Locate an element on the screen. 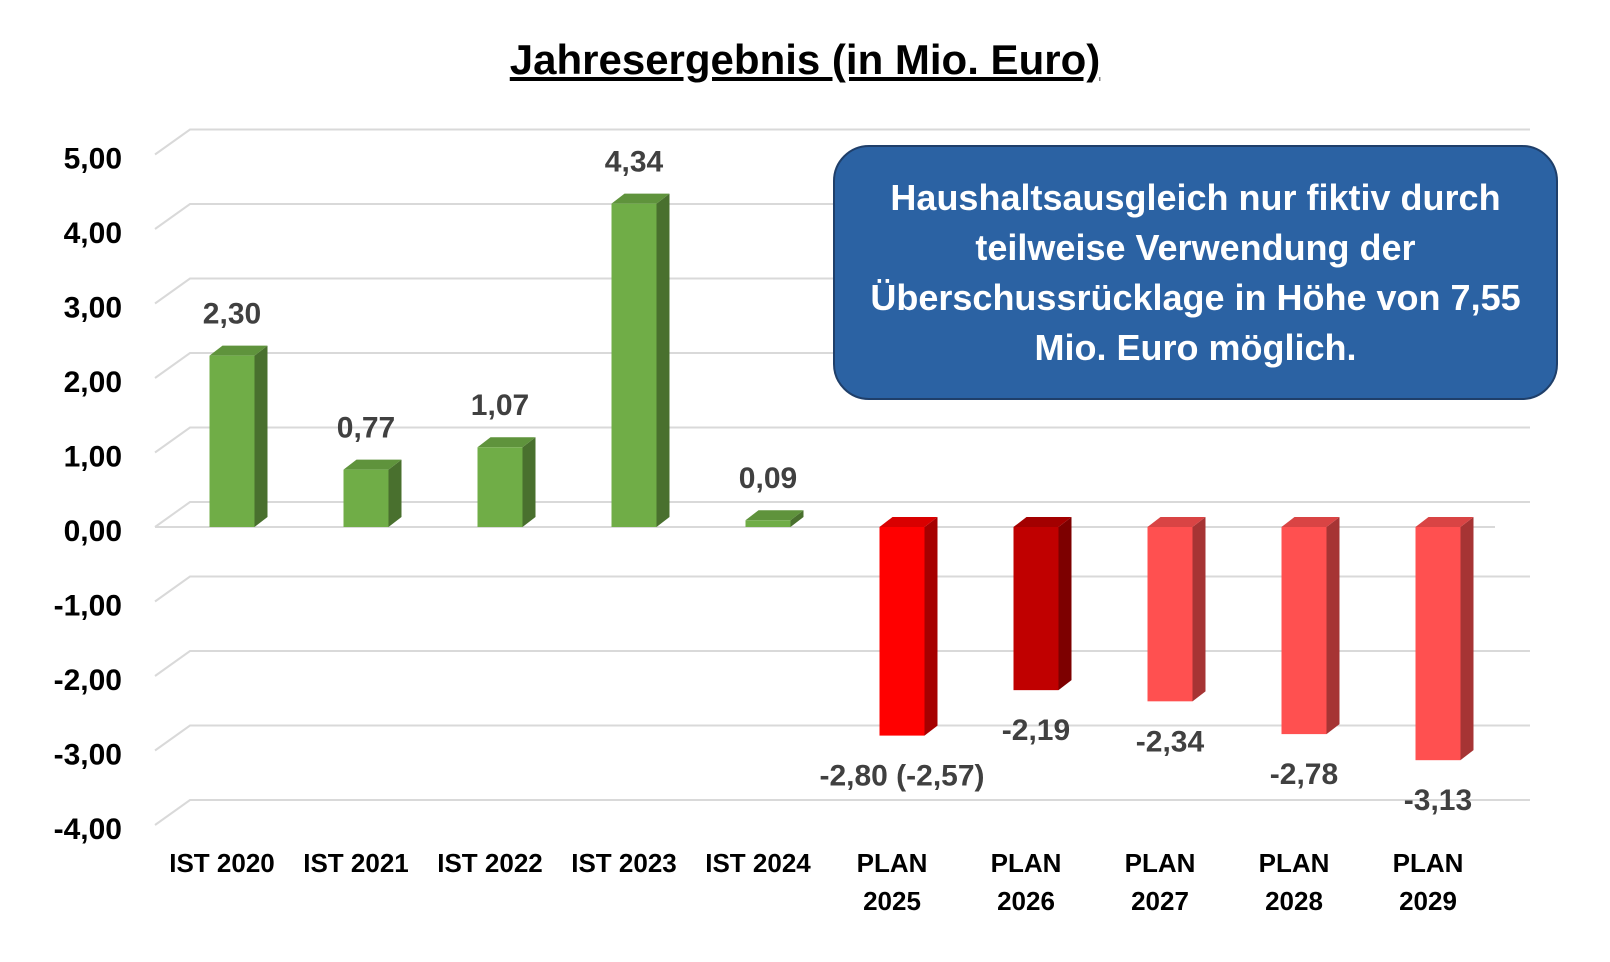 The width and height of the screenshot is (1610, 962). value-label: 1,07 is located at coordinates (500, 405).